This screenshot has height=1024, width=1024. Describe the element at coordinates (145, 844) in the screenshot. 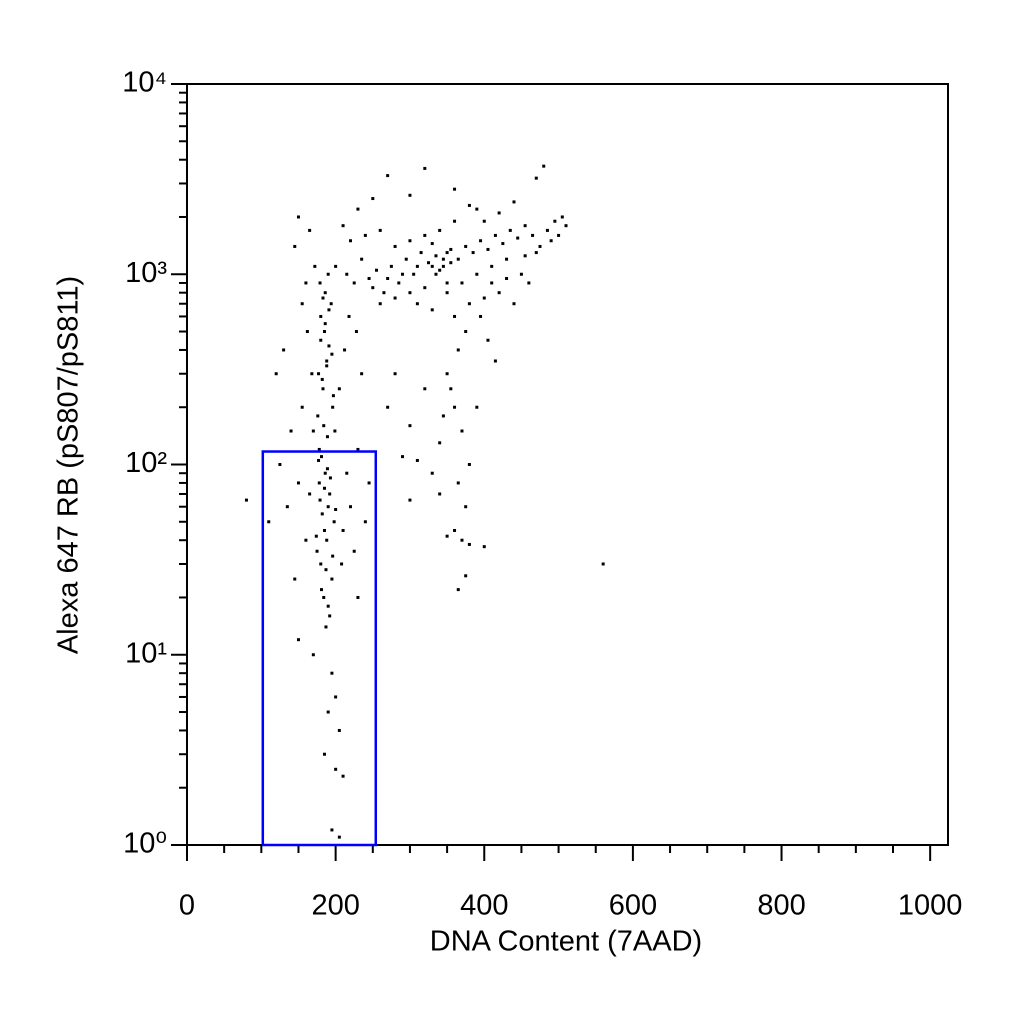

I see `y-tick-label: 10⁰` at that location.